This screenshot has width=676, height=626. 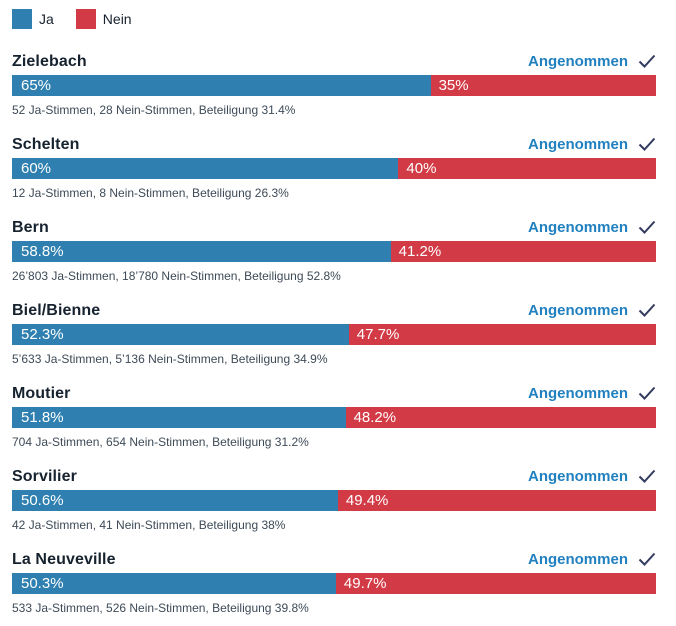 What do you see at coordinates (334, 19) in the screenshot?
I see `legend: Ja Nein` at bounding box center [334, 19].